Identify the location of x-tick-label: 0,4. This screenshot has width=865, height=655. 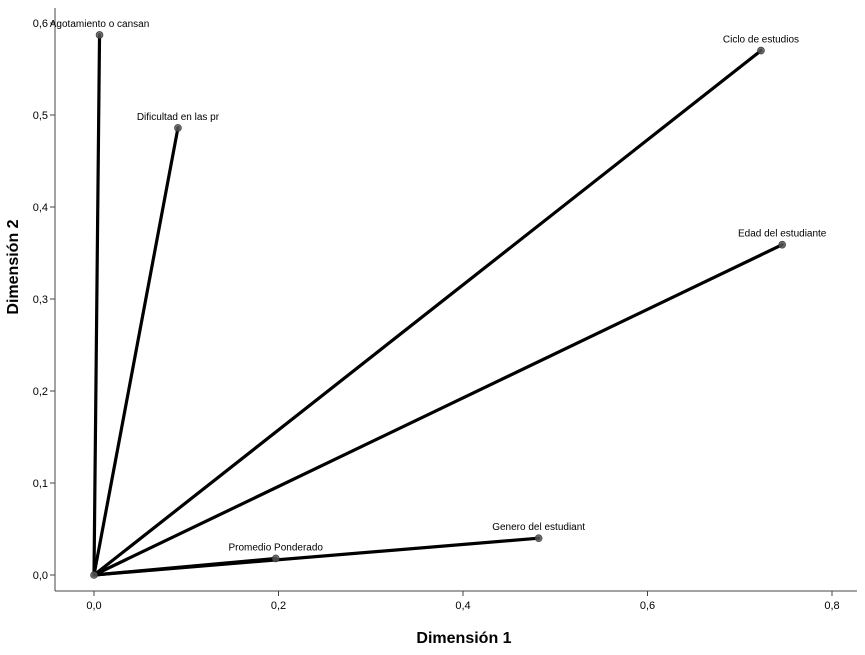
(462, 606).